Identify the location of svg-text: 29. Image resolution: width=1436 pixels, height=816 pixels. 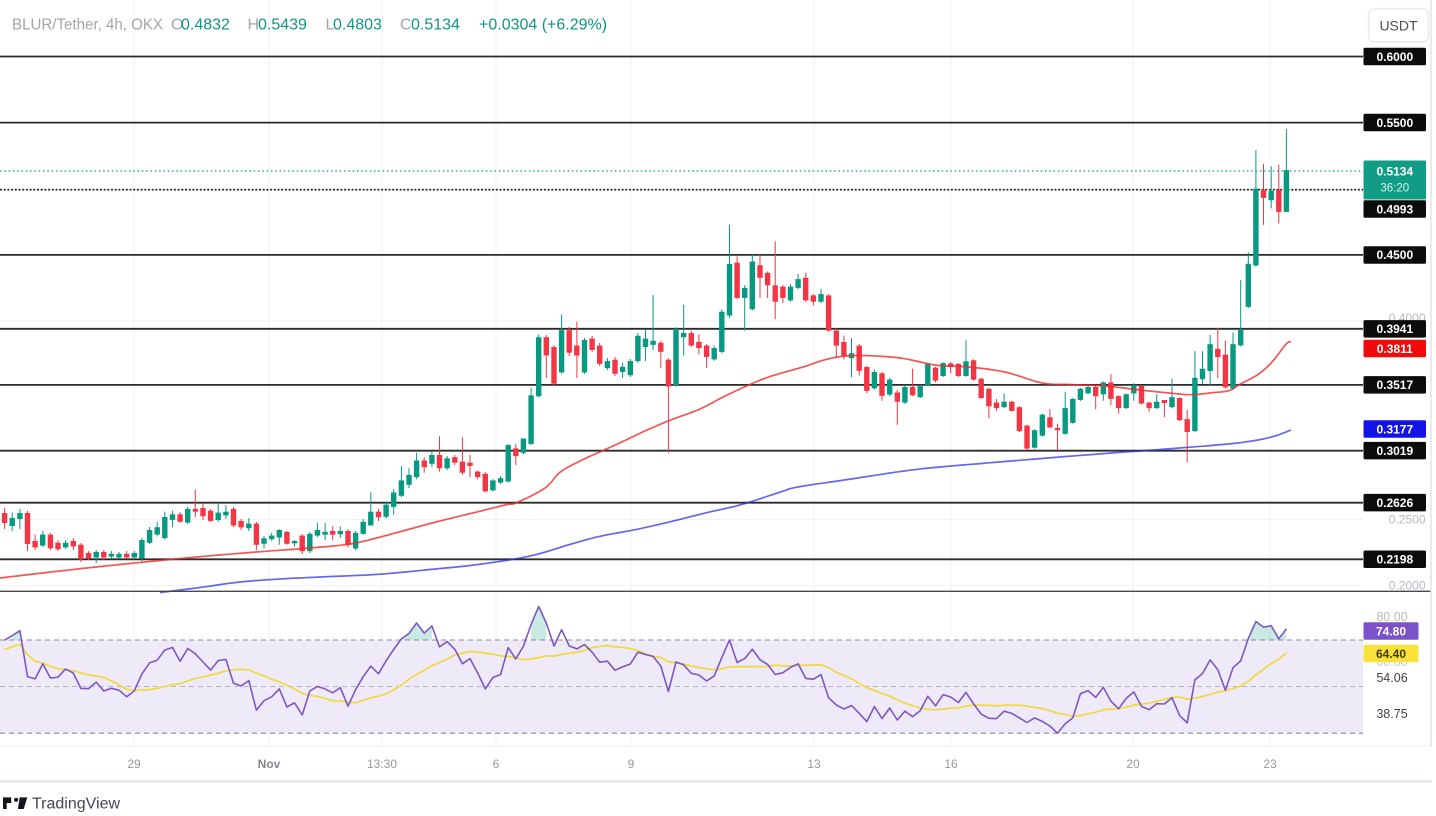
(134, 764).